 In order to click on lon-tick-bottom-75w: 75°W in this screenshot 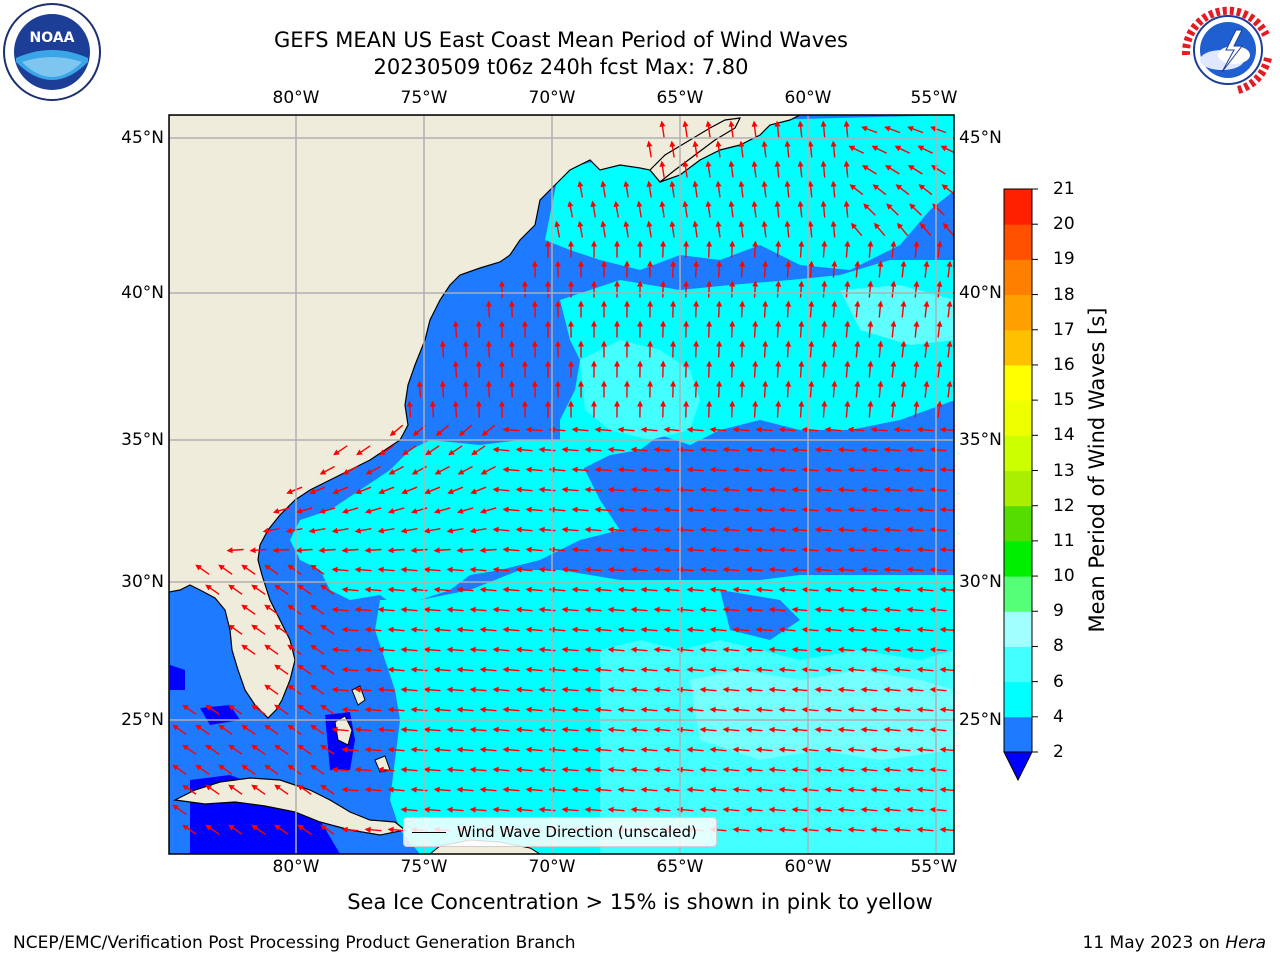, I will do `click(424, 867)`.